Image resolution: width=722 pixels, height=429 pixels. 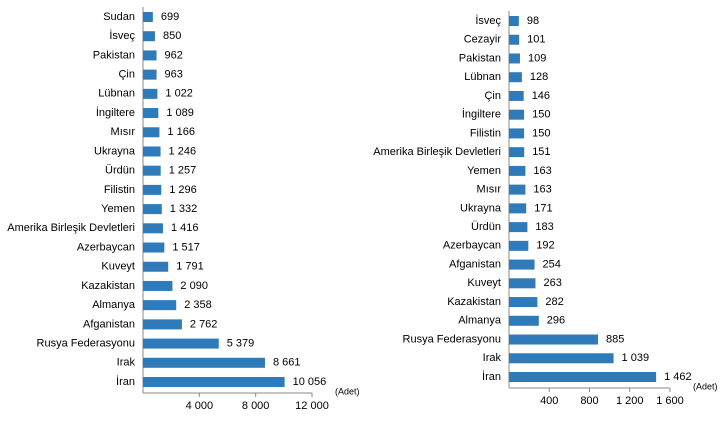 What do you see at coordinates (118, 209) in the screenshot?
I see `y-tick-label: Yemen` at bounding box center [118, 209].